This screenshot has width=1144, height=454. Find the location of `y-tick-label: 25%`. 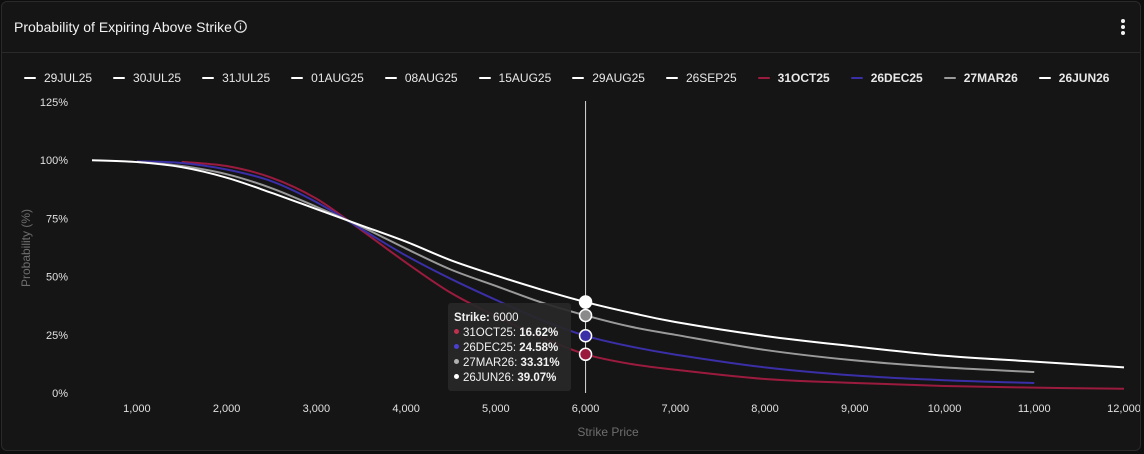

y-tick-label: 25% is located at coordinates (57, 336).